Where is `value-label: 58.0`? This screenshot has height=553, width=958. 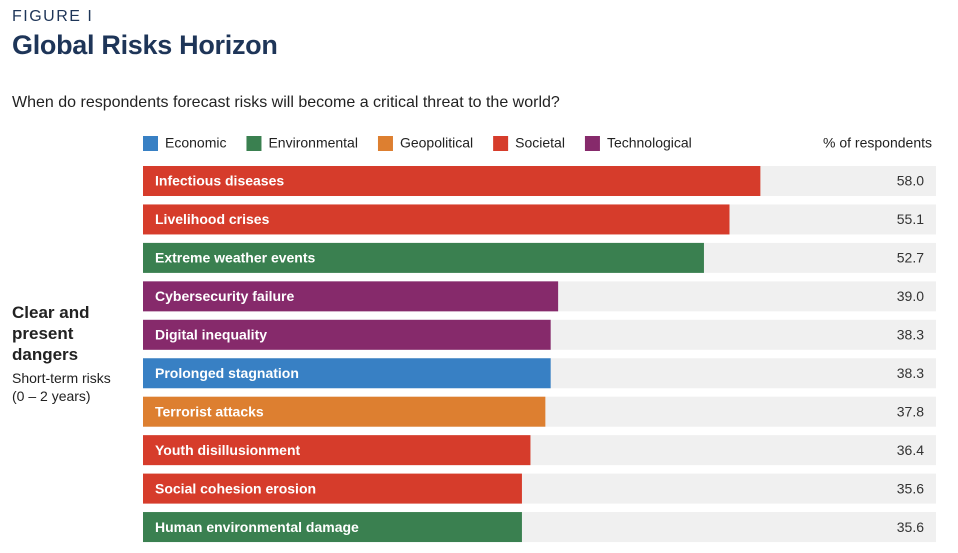 value-label: 58.0 is located at coordinates (910, 181).